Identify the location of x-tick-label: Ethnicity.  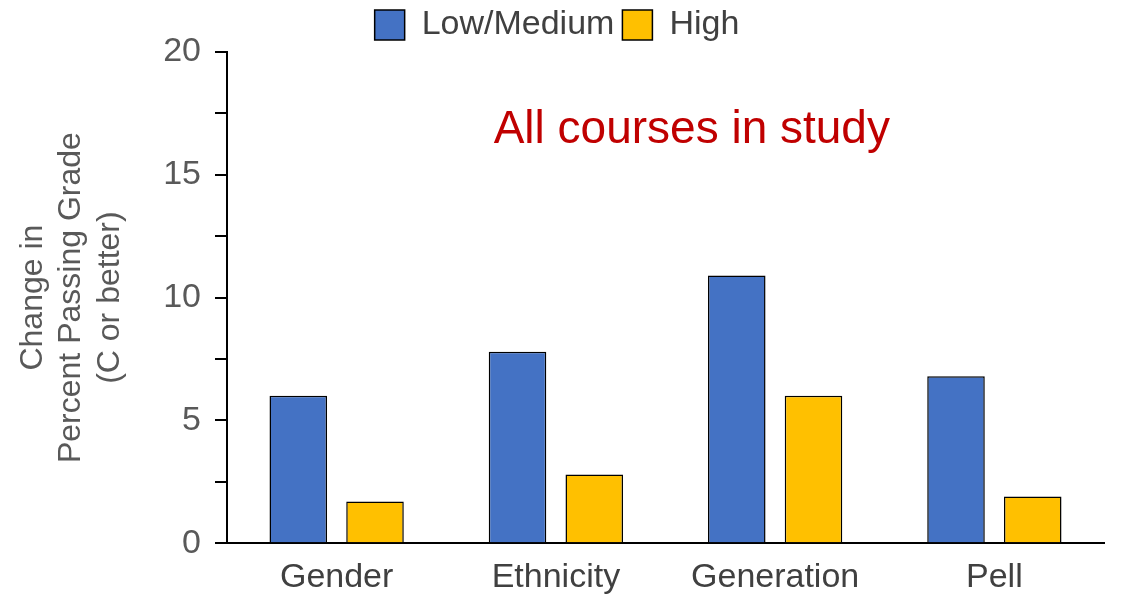
(556, 574).